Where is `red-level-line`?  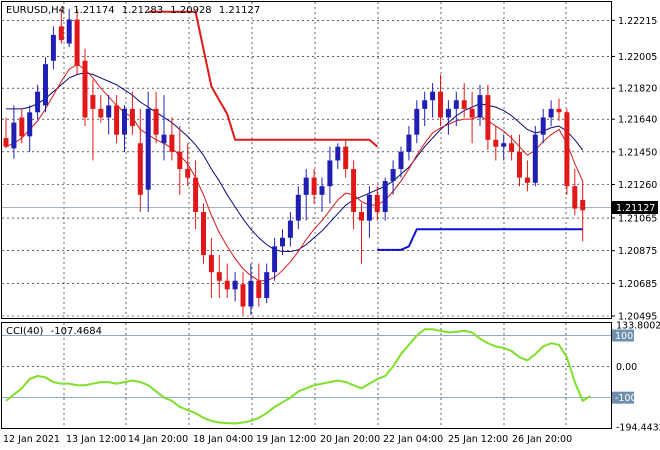
red-level-line is located at coordinates (263, 79).